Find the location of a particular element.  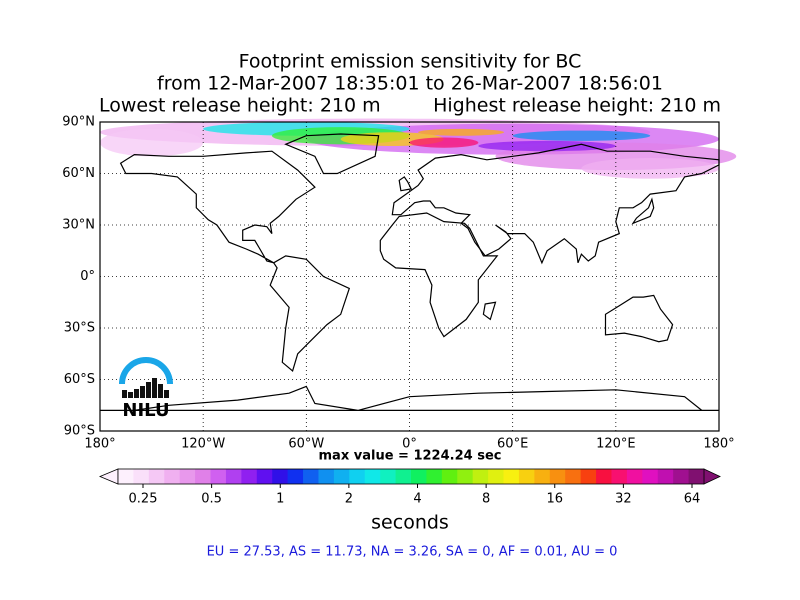

y-tick-label: 90°N is located at coordinates (78, 122).